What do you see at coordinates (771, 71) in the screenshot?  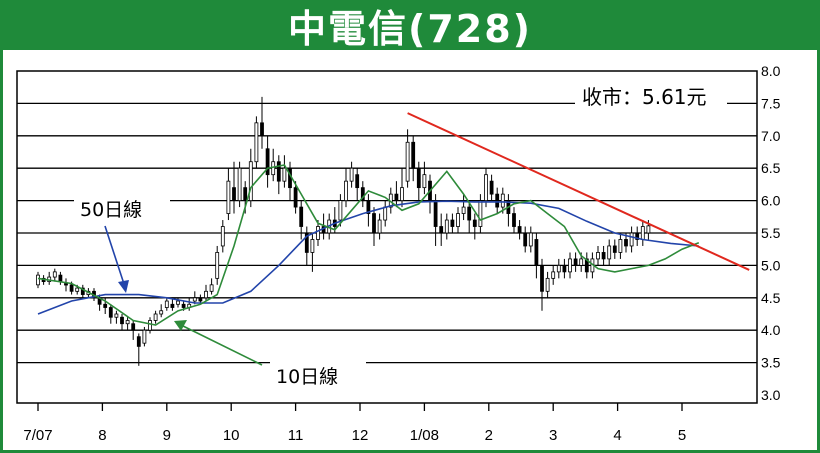 I see `y-tick-label: 8.0` at bounding box center [771, 71].